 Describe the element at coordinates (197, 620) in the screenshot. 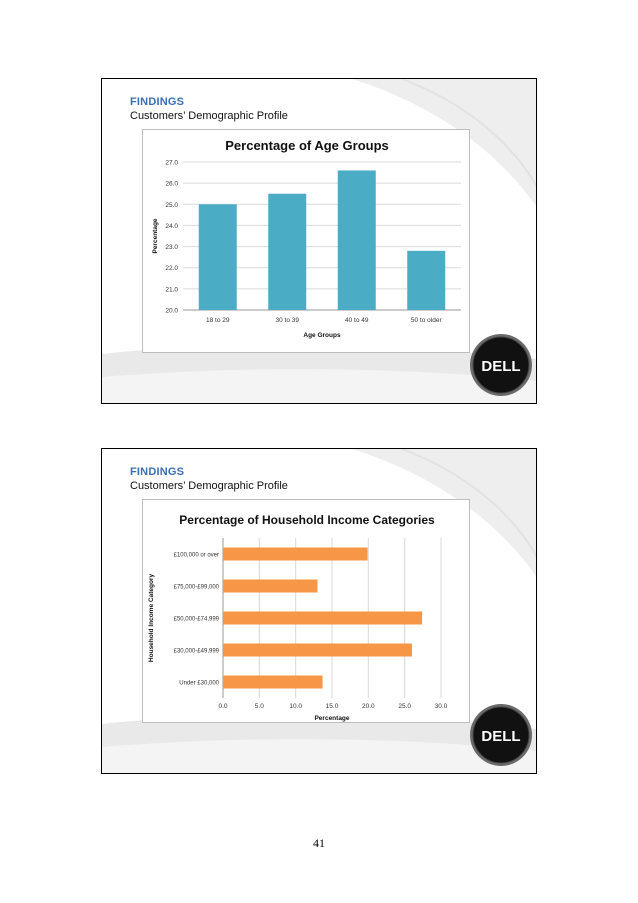

I see `y-tick-label: £50,000-£74,999` at that location.